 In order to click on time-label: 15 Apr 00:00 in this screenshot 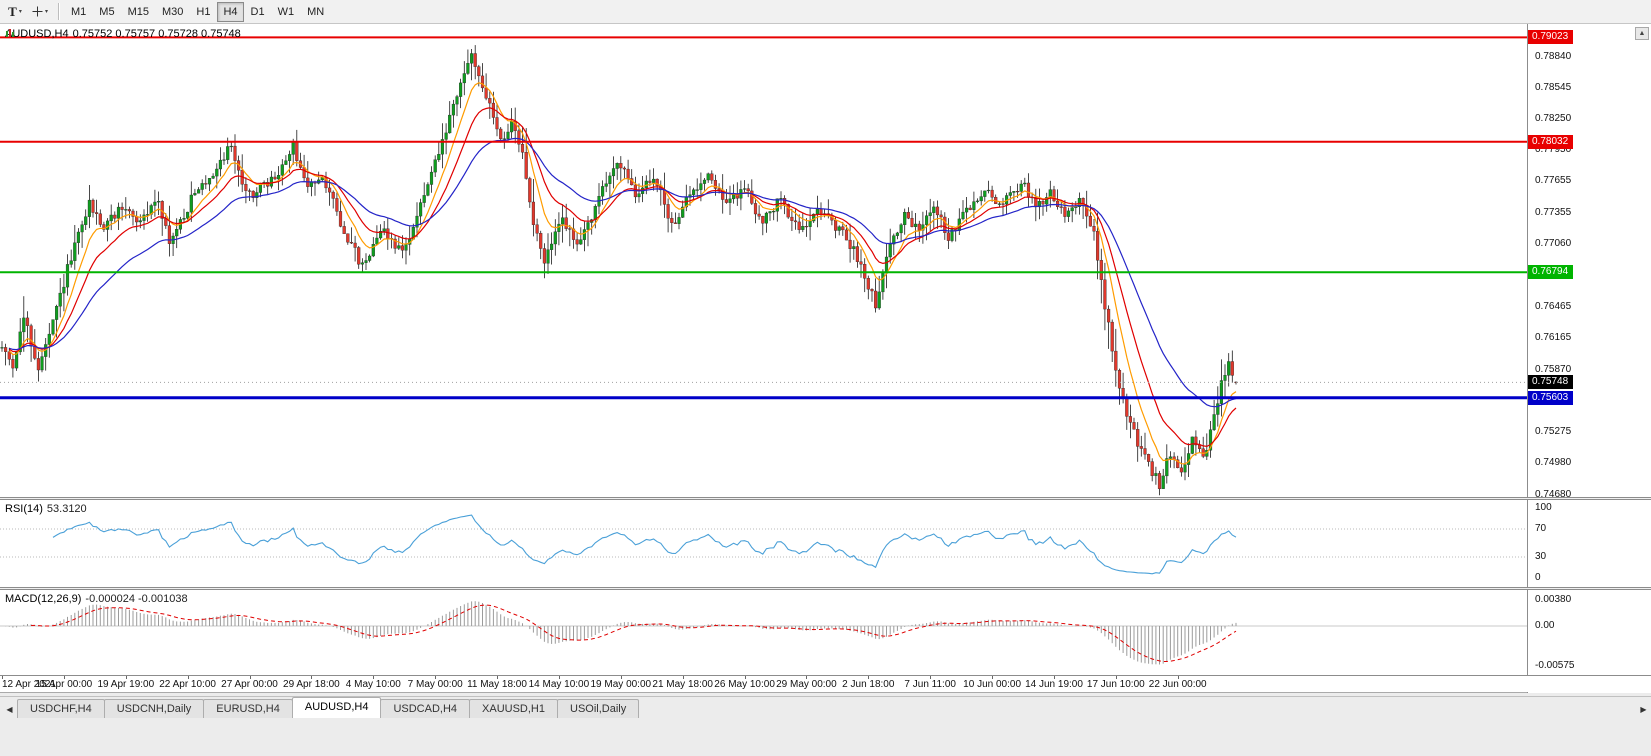, I will do `click(64, 684)`.